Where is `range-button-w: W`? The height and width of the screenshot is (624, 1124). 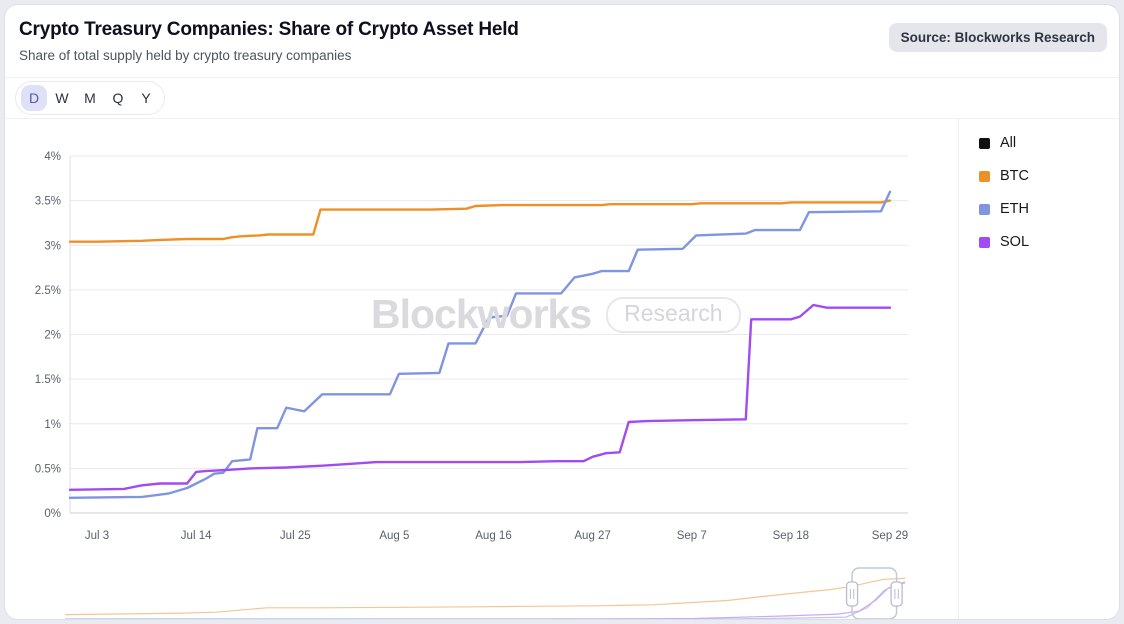 range-button-w: W is located at coordinates (62, 98).